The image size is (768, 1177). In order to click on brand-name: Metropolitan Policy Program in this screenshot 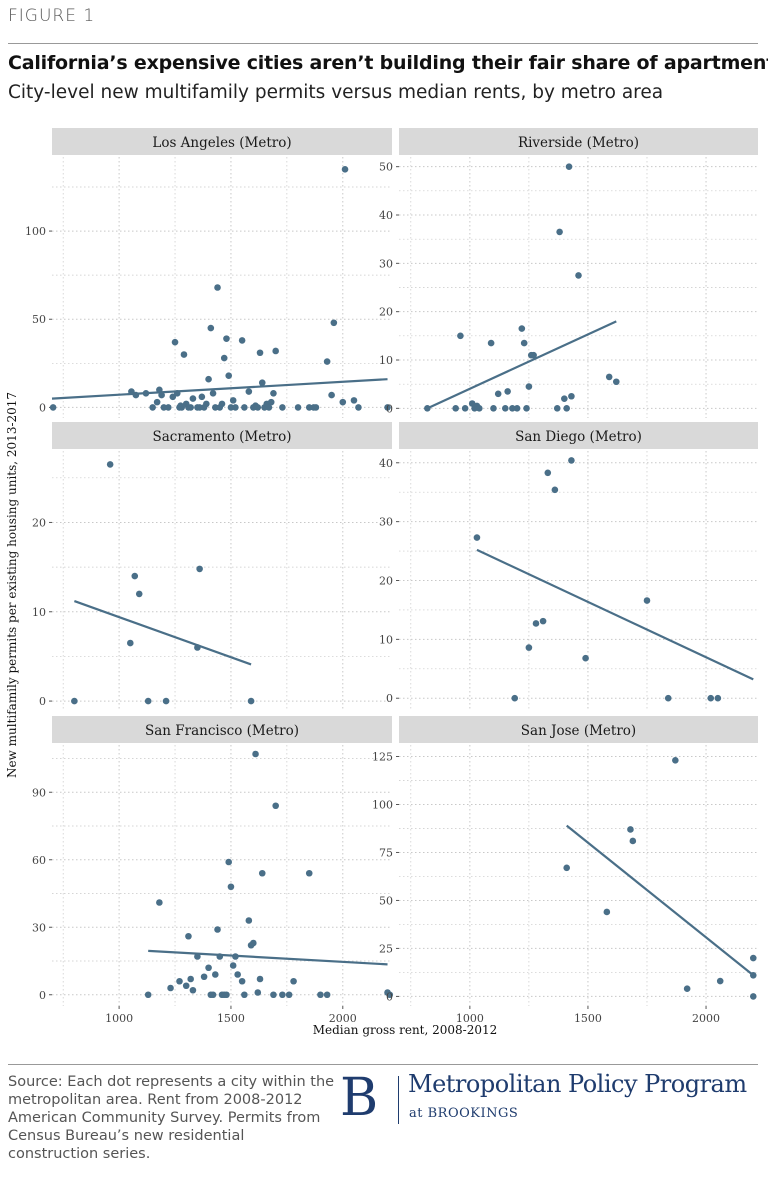, I will do `click(577, 1084)`.